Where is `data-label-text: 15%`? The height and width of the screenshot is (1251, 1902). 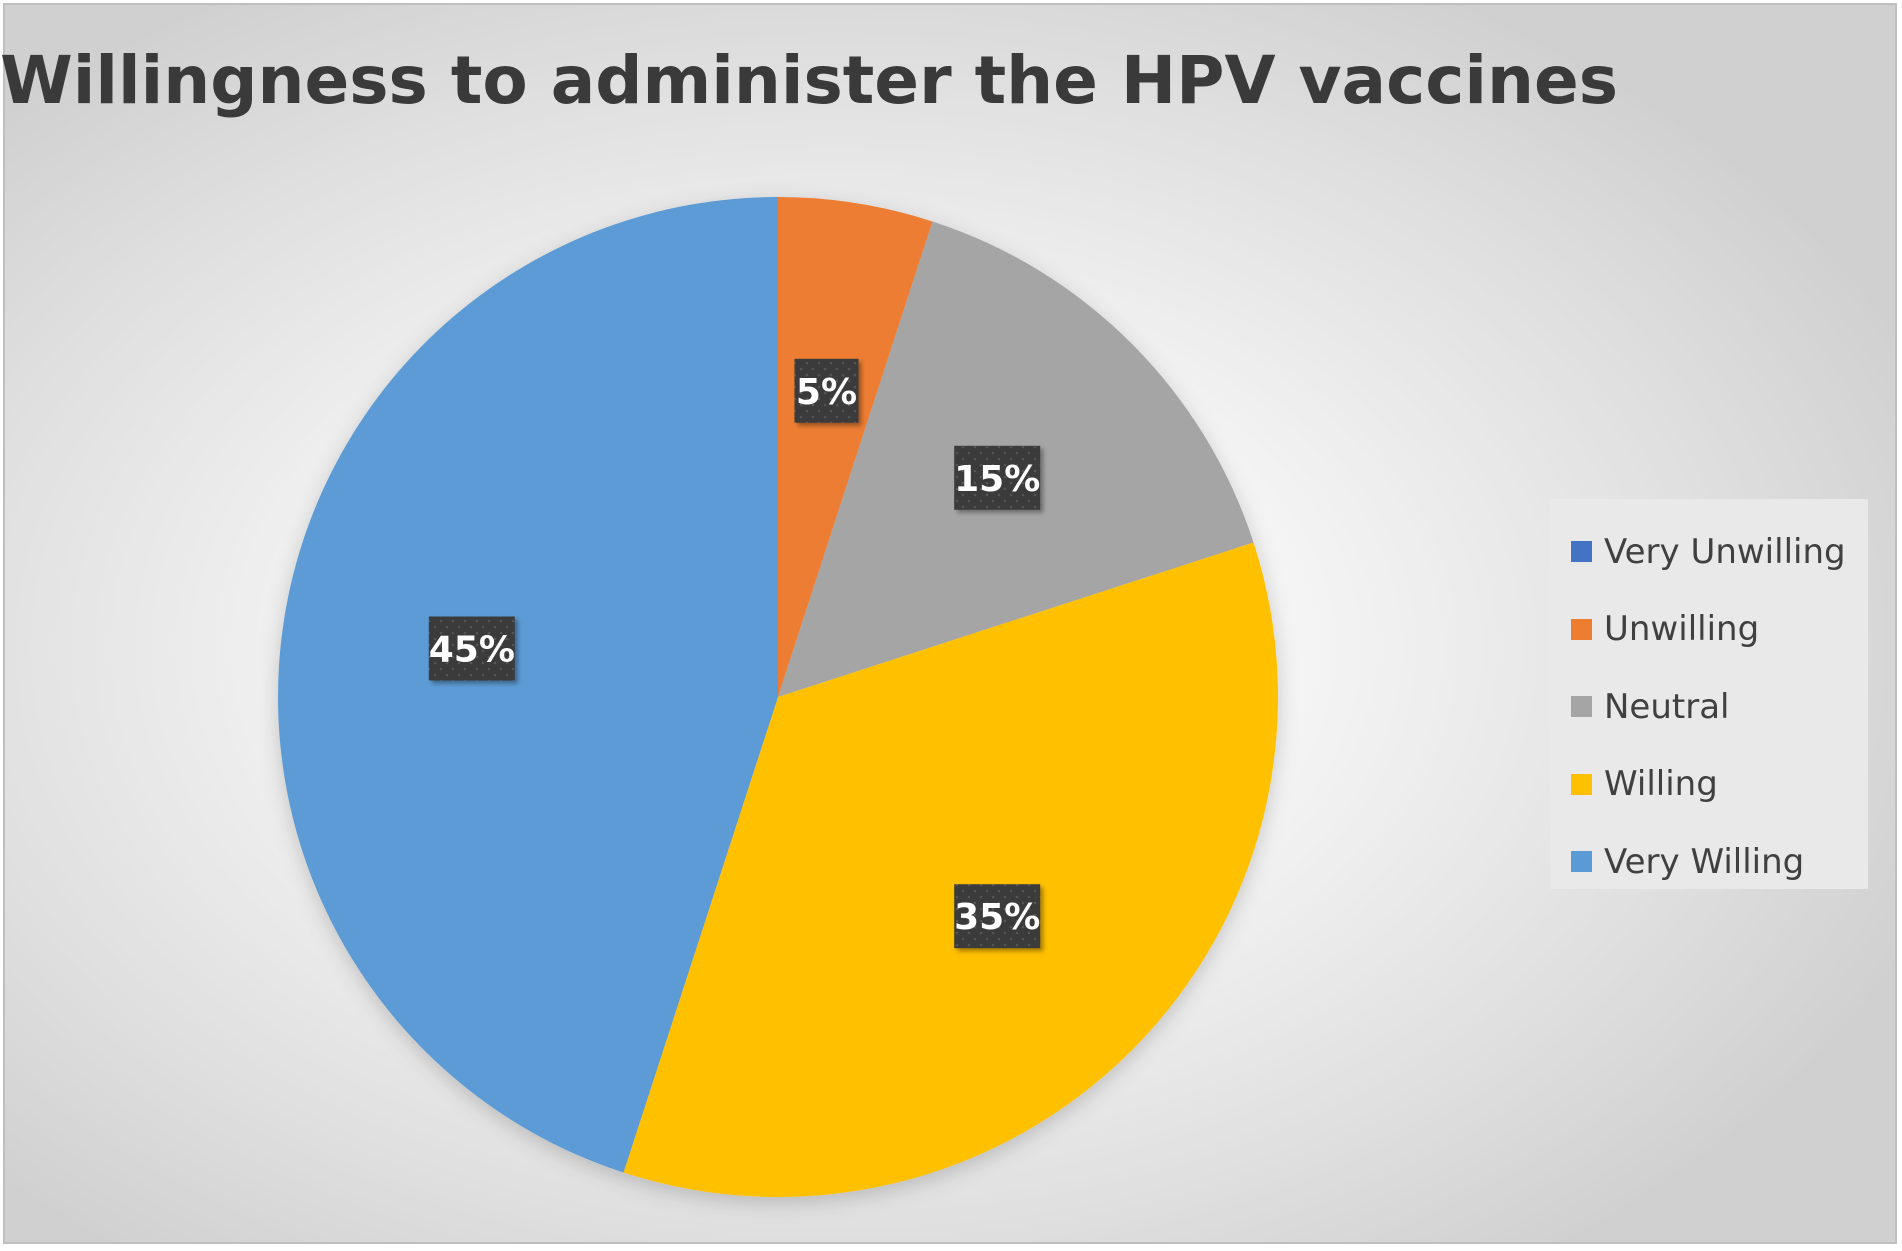 data-label-text: 15% is located at coordinates (997, 479).